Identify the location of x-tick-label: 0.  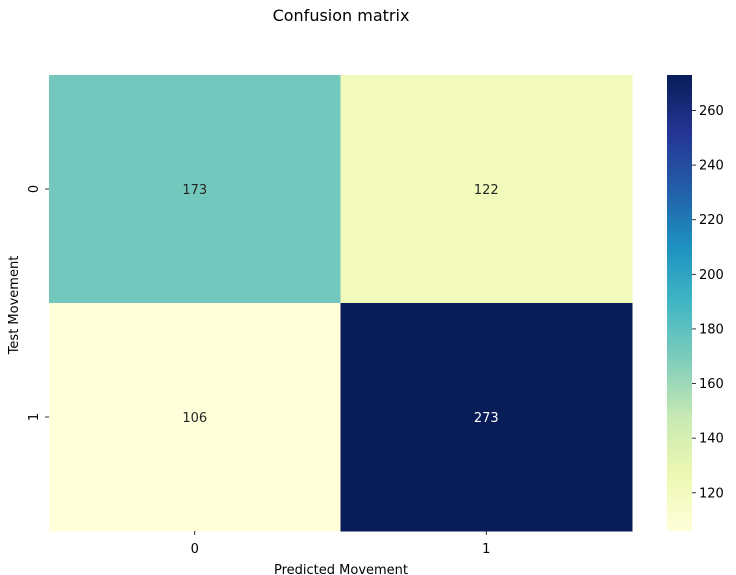
(195, 549).